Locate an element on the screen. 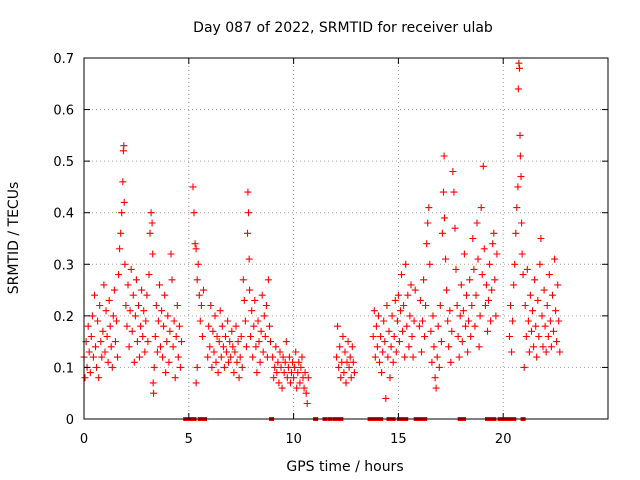 The height and width of the screenshot is (480, 640). x-tick-label: 15 is located at coordinates (398, 439).